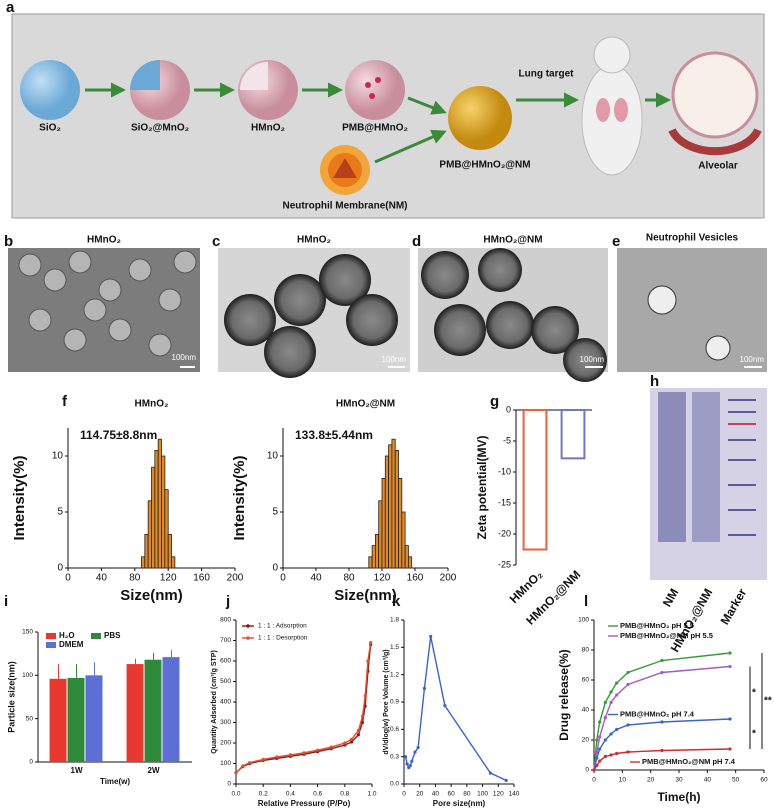  Describe the element at coordinates (386, 701) in the screenshot. I see `y-axis-label: dV/dlog(w) Pore Volume (cm³/g)` at that location.